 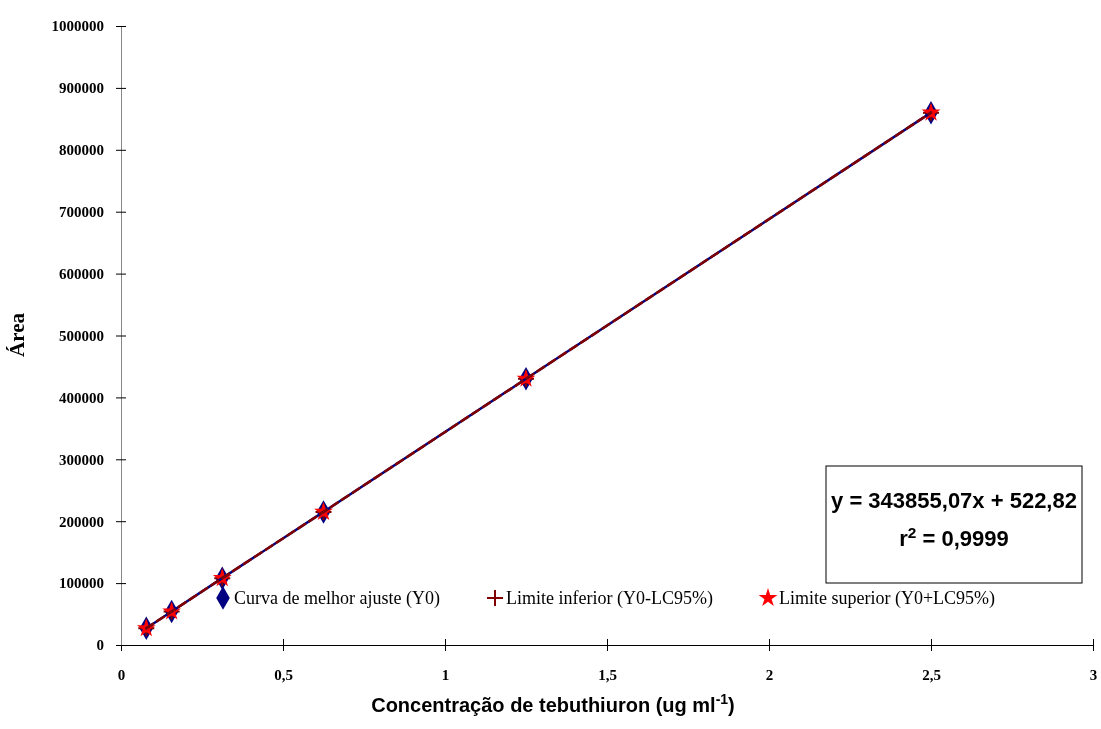 What do you see at coordinates (100, 645) in the screenshot?
I see `y-tick-label: 0` at bounding box center [100, 645].